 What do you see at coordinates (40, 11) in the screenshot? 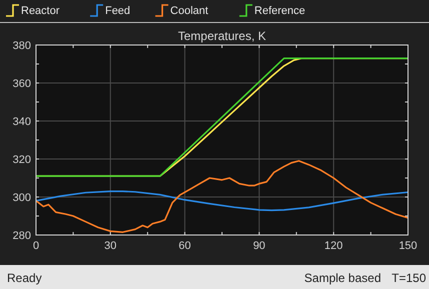
I see `legend-label: Reactor` at bounding box center [40, 11].